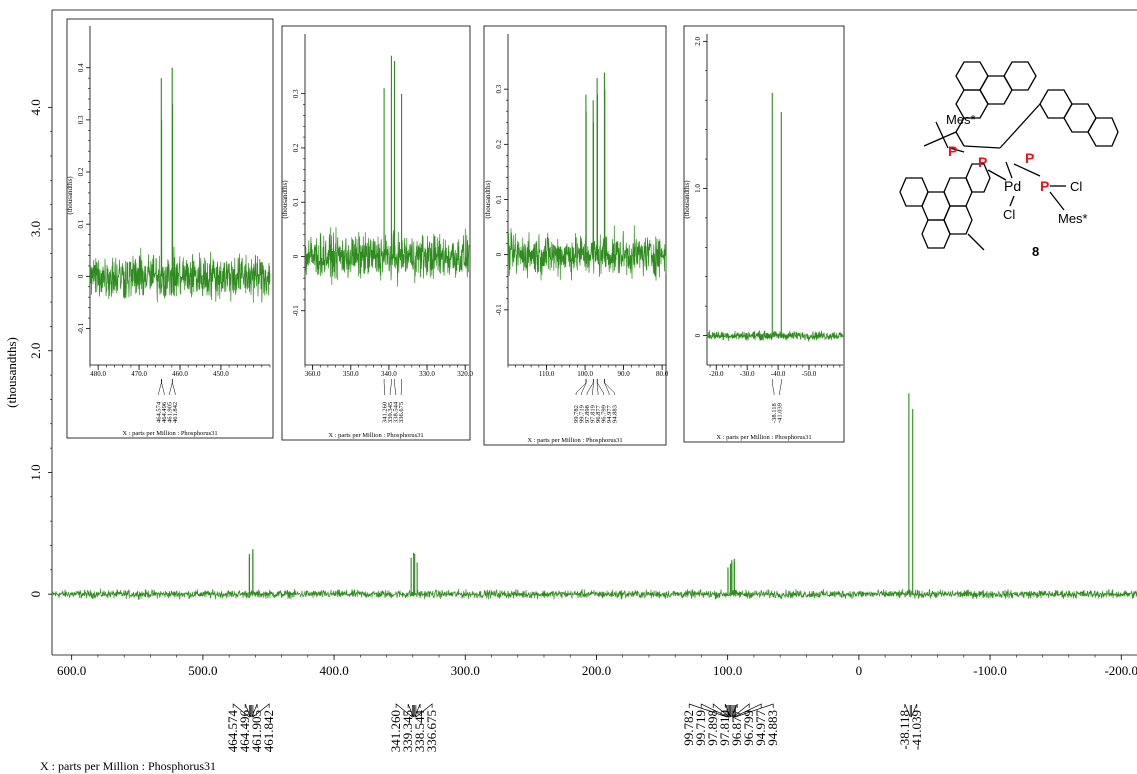  Describe the element at coordinates (499, 310) in the screenshot. I see `inset-3-y-tick-label: -0.1` at that location.